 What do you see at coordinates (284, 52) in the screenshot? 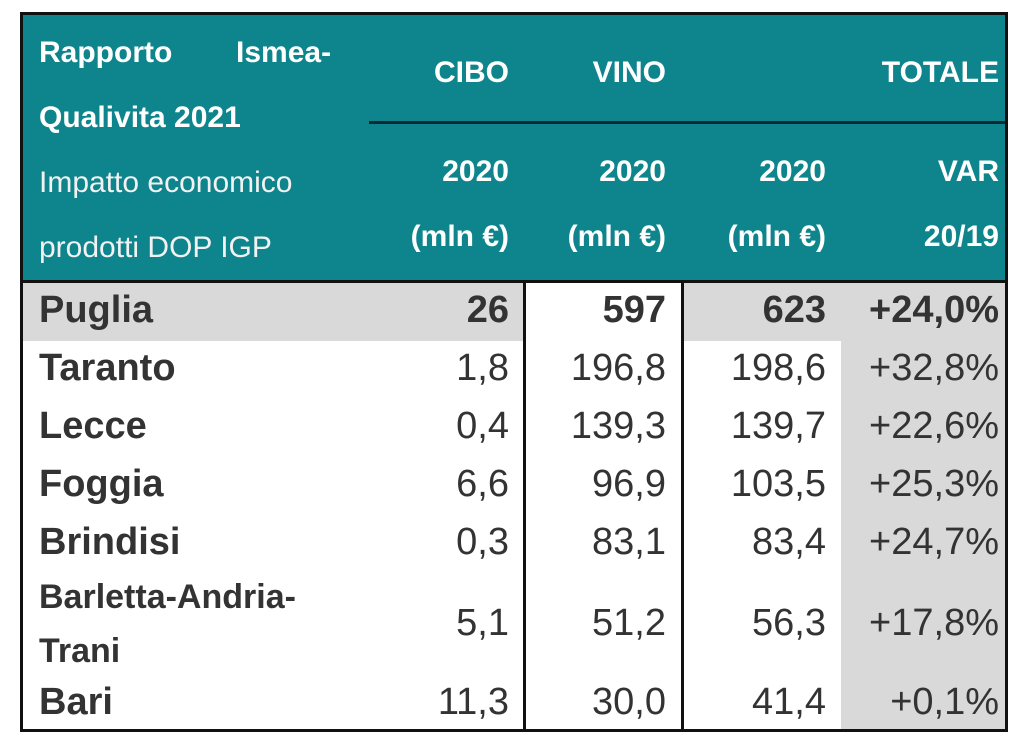
I see `title-line1-b: Ismea-` at bounding box center [284, 52].